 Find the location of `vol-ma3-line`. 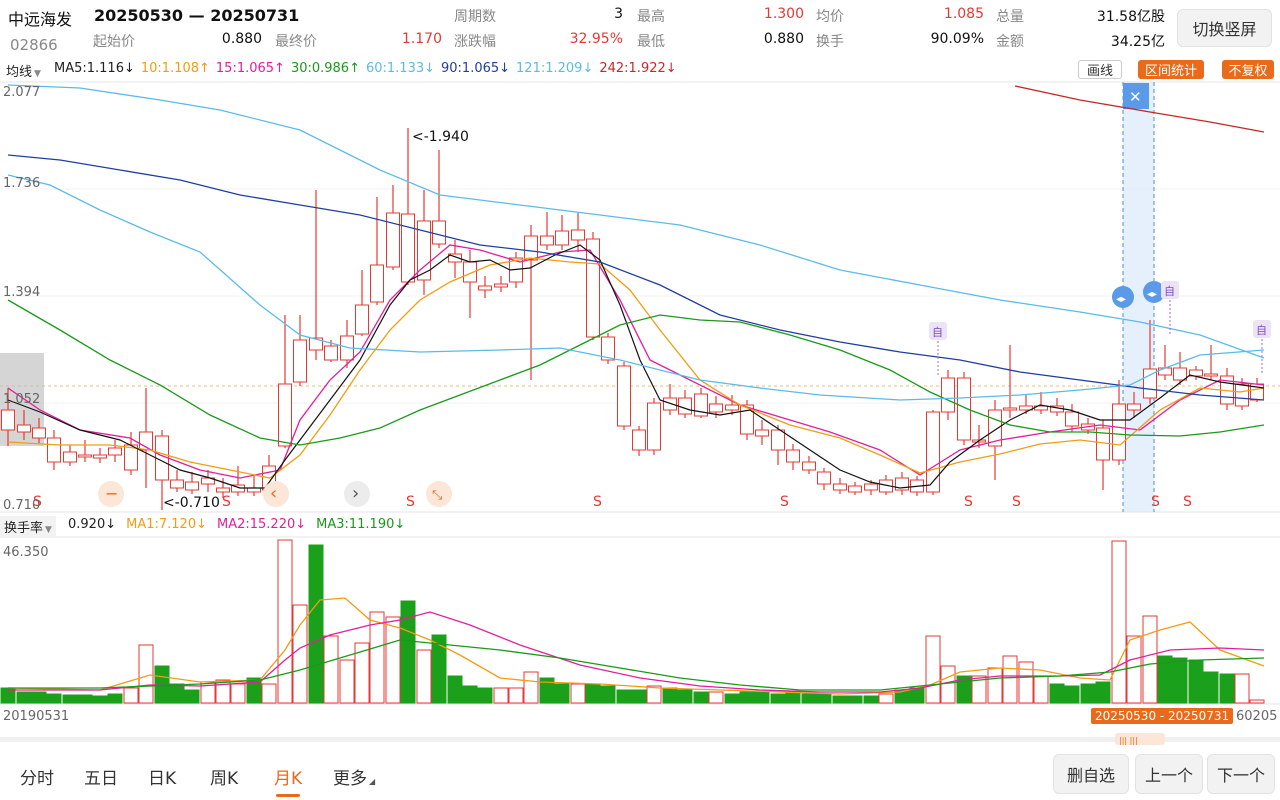

vol-ma3-line is located at coordinates (636, 665).